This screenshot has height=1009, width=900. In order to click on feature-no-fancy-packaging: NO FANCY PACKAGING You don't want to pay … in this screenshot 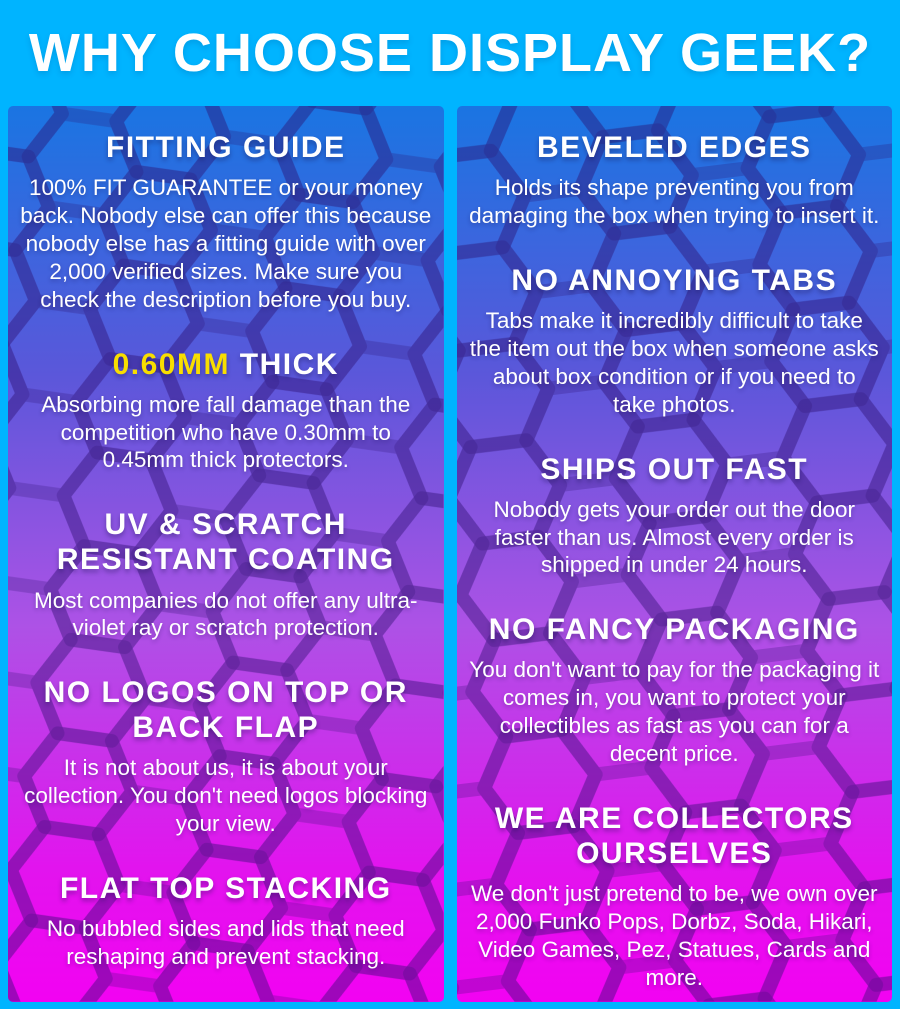, I will do `click(675, 690)`.